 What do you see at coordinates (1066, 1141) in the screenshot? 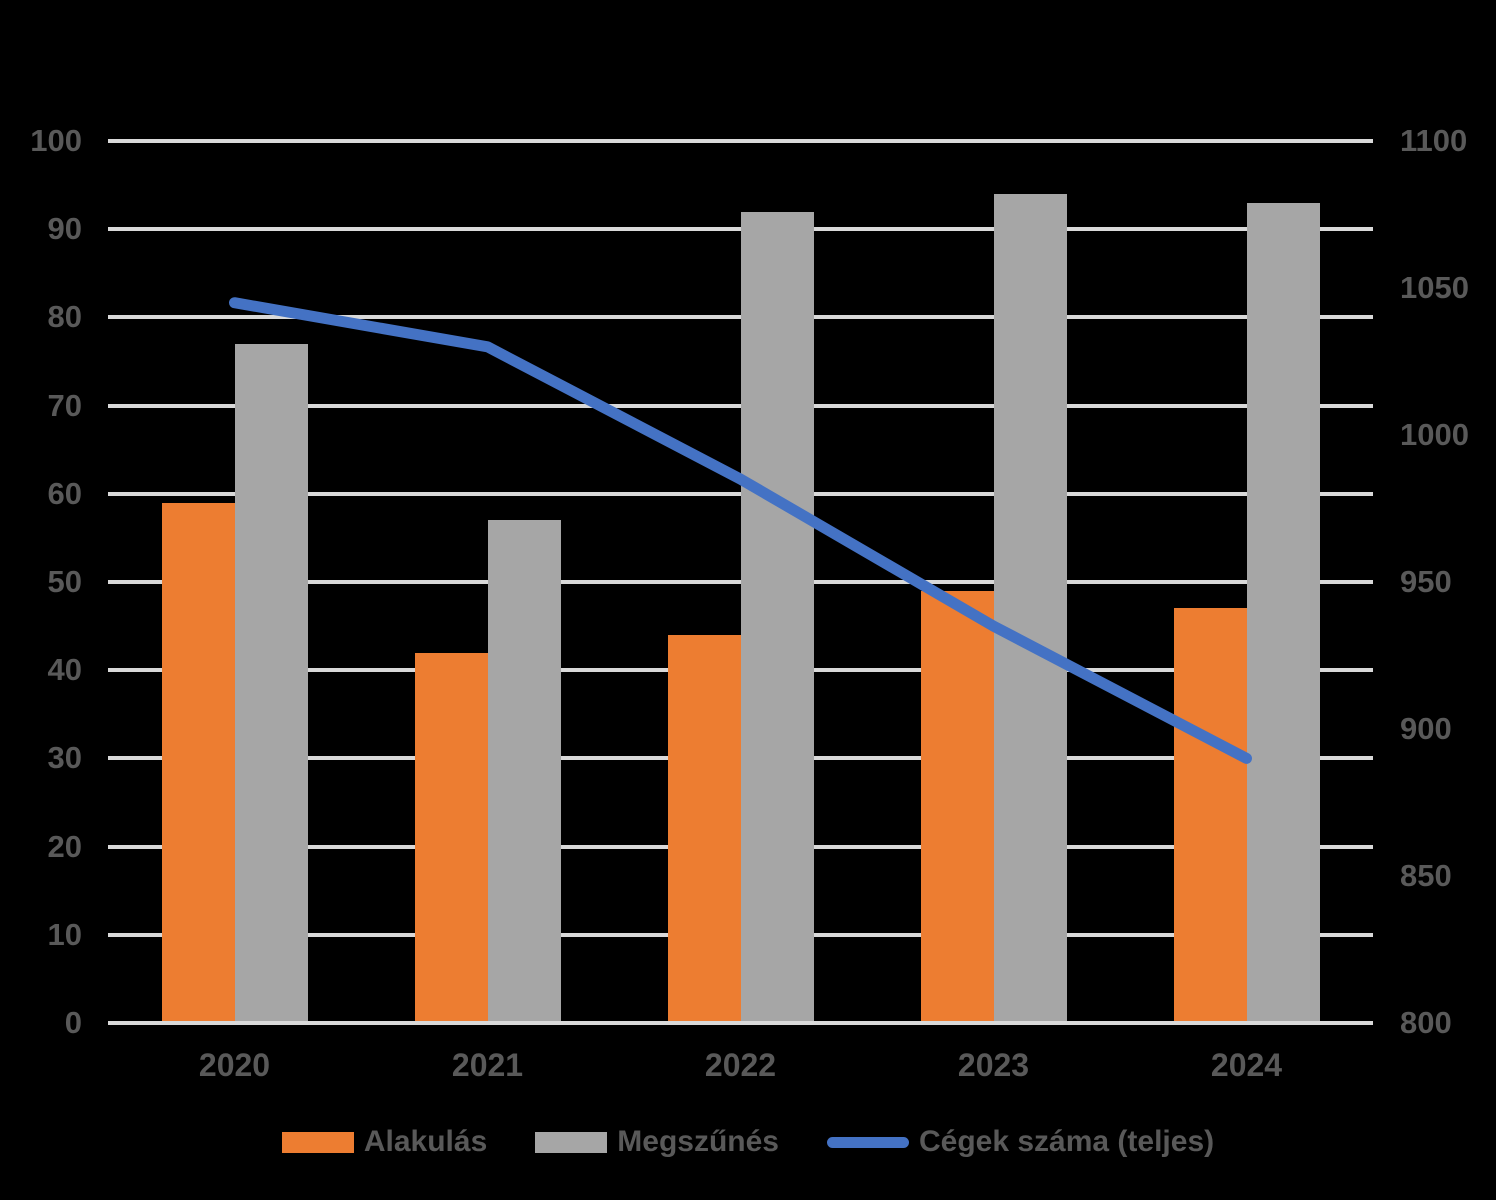
I see `legend-label-cegek-szama: Cégek száma (teljes)` at bounding box center [1066, 1141].